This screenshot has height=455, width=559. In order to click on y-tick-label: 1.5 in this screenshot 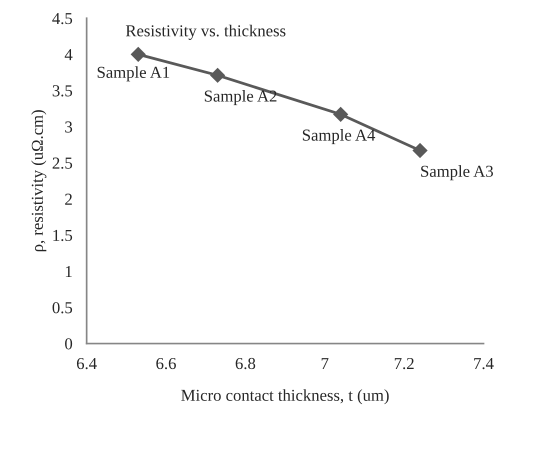, I will do `click(62, 236)`.